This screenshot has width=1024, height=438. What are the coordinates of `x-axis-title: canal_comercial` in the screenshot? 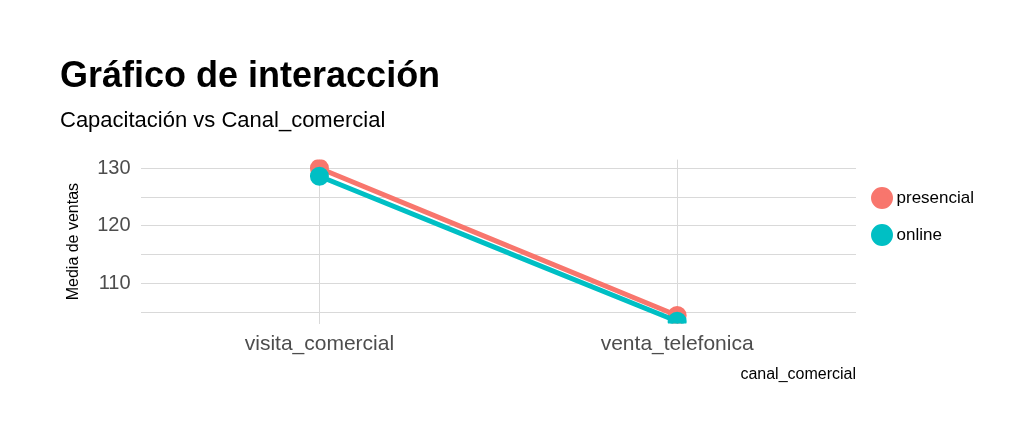 It's located at (798, 373).